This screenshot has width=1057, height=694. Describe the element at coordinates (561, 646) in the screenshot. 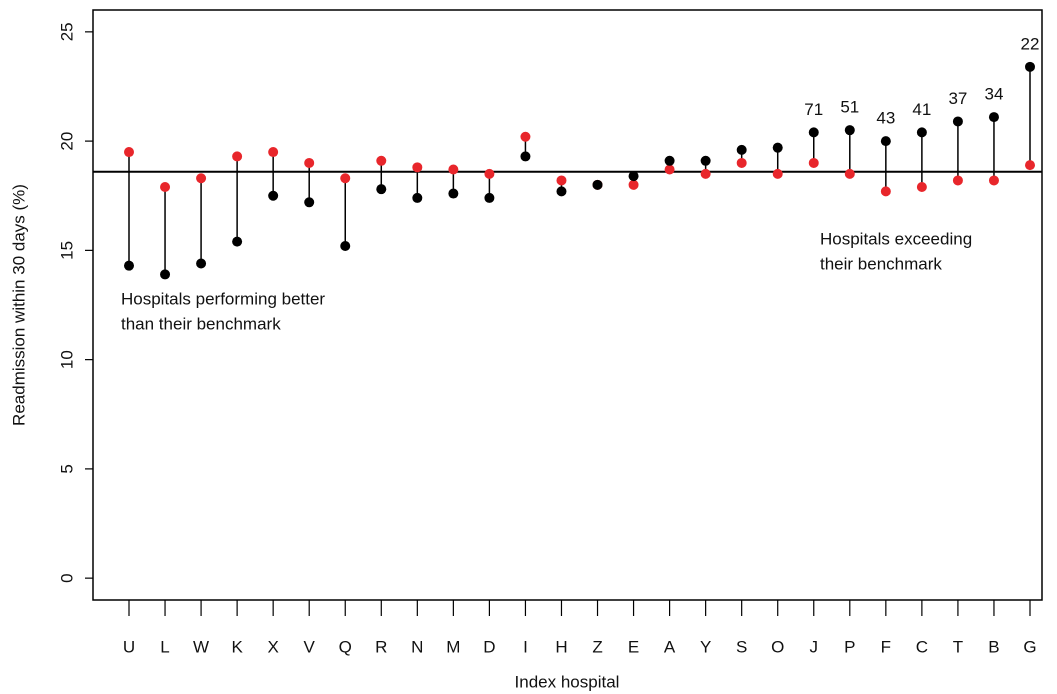

I see `x-tick-label: H` at that location.